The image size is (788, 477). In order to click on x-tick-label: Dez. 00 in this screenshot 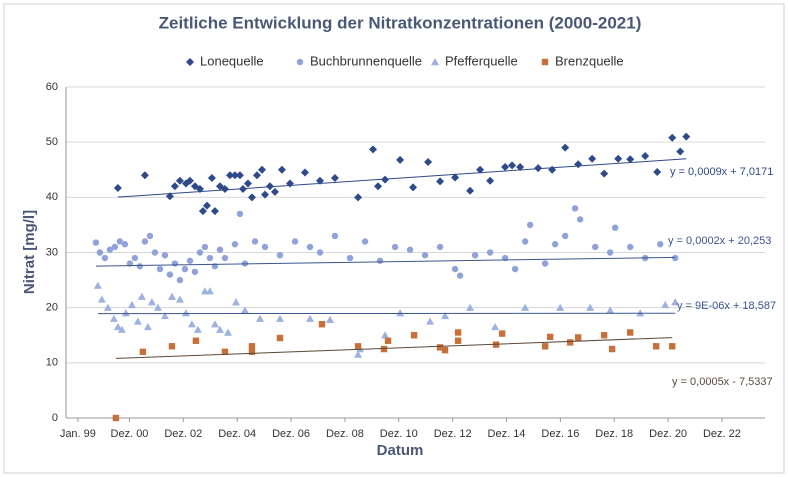, I will do `click(130, 434)`.